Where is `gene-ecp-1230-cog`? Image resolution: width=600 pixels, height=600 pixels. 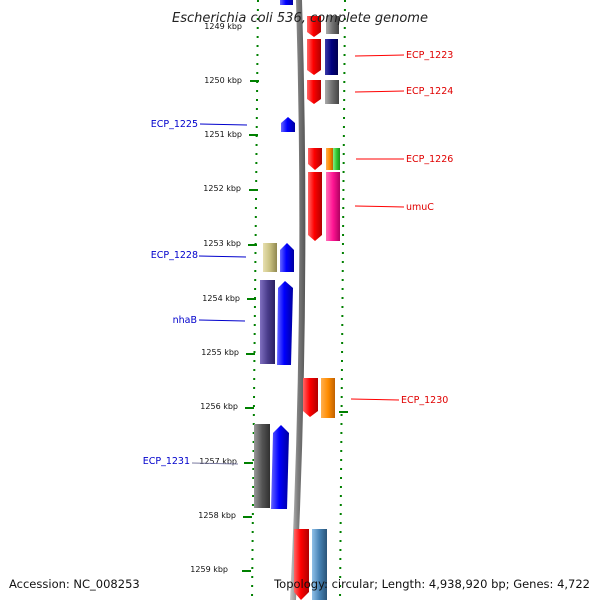
gene-ecp-1230-cog is located at coordinates (328, 398).